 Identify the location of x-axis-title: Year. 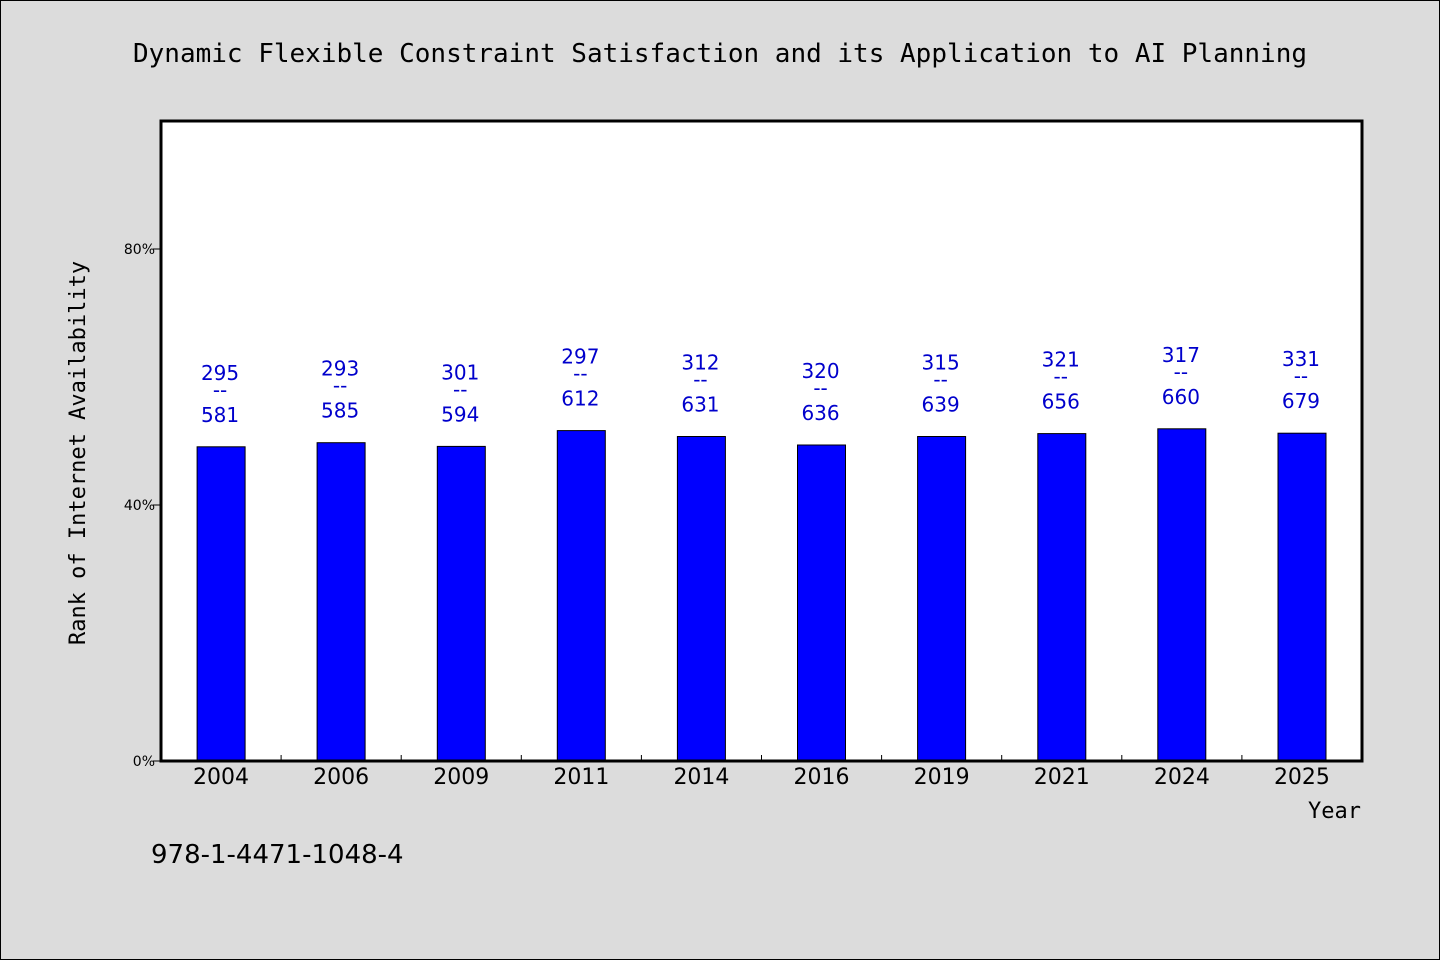
(1334, 811).